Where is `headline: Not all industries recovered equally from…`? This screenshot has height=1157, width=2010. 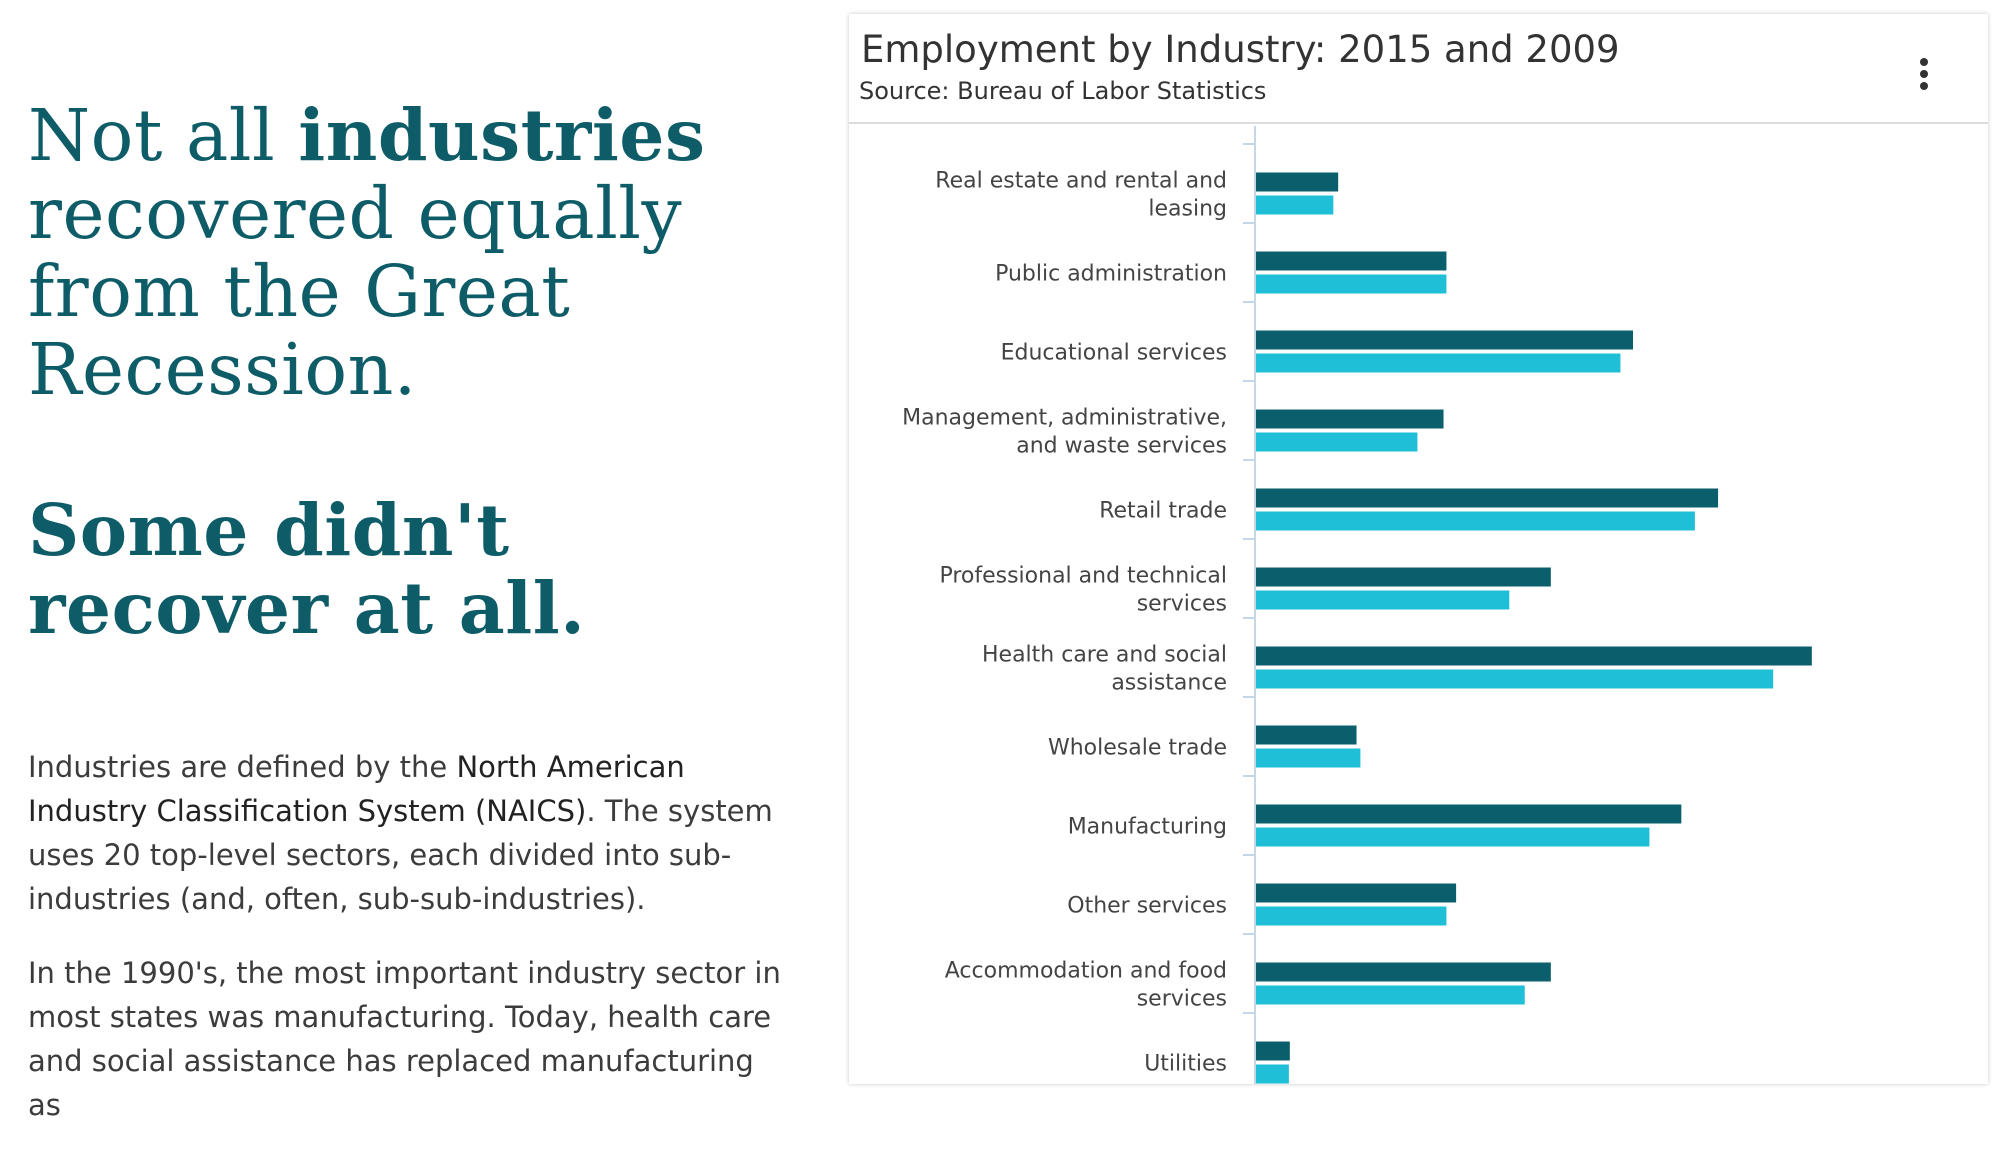
headline: Not all industries recovered equally from… is located at coordinates (423, 252).